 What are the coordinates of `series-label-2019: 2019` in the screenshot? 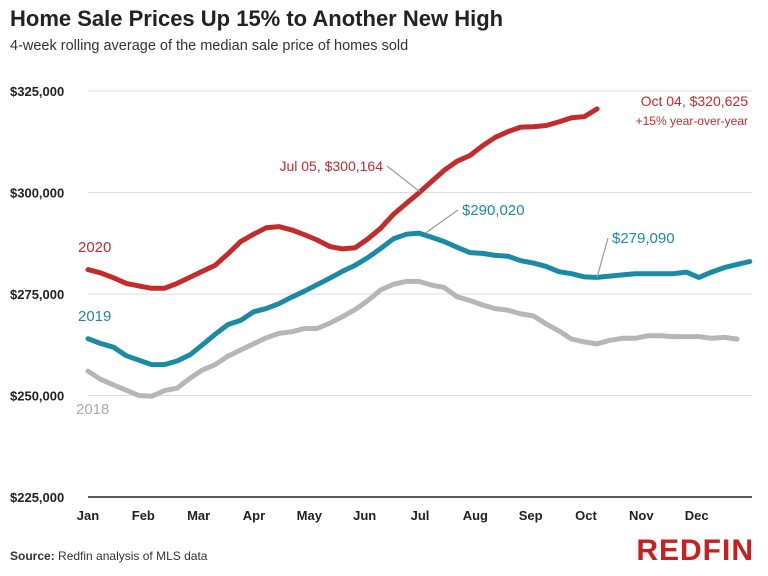 It's located at (94, 316).